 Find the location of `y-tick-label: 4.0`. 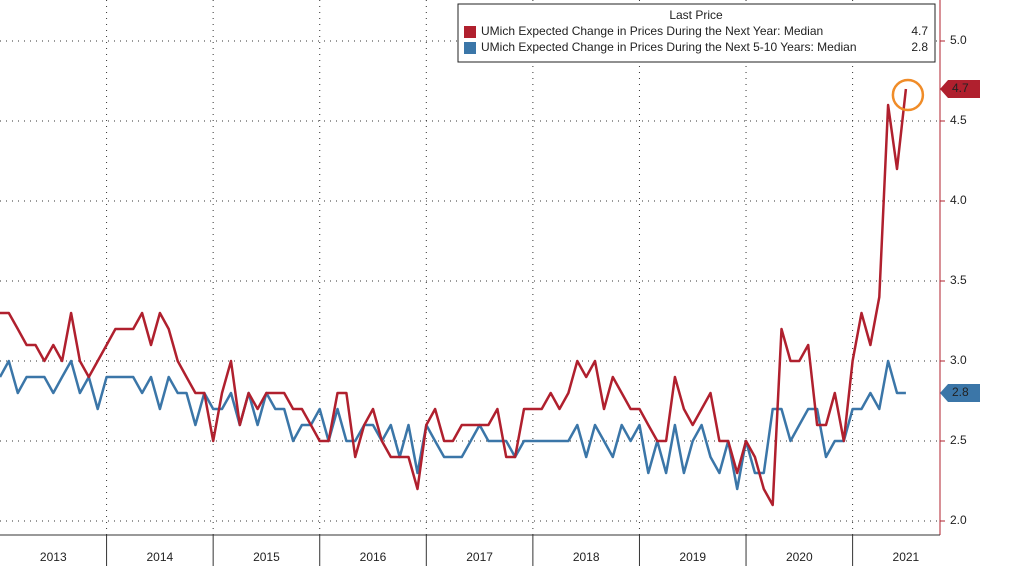

y-tick-label: 4.0 is located at coordinates (958, 200).